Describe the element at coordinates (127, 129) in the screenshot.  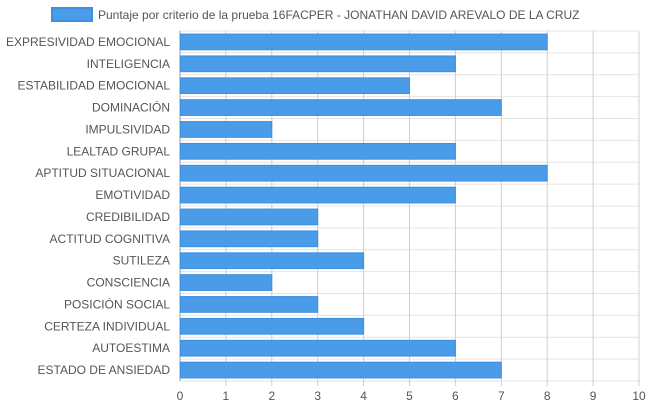
I see `category-label: IMPULSIVIDAD` at that location.